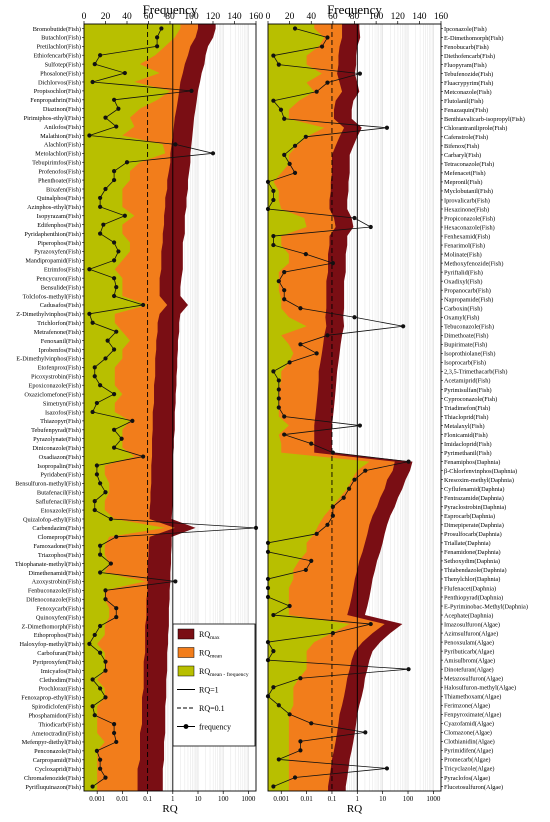 Image resolution: width=550 pixels, height=822 pixels. I want to click on legend-label: RQ=0.1, so click(212, 708).